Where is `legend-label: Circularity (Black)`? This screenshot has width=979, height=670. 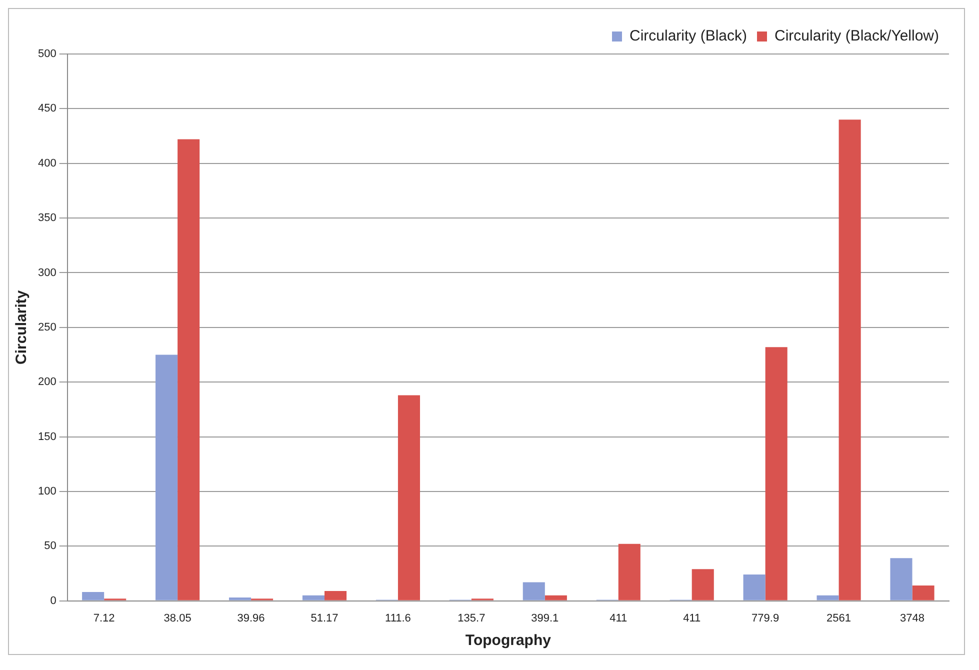
legend-label: Circularity (Black) is located at coordinates (689, 36).